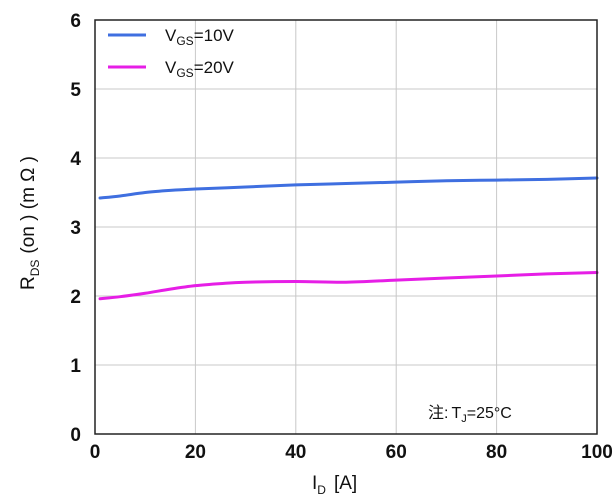  I want to click on y-tick-label: 3, so click(75, 228).